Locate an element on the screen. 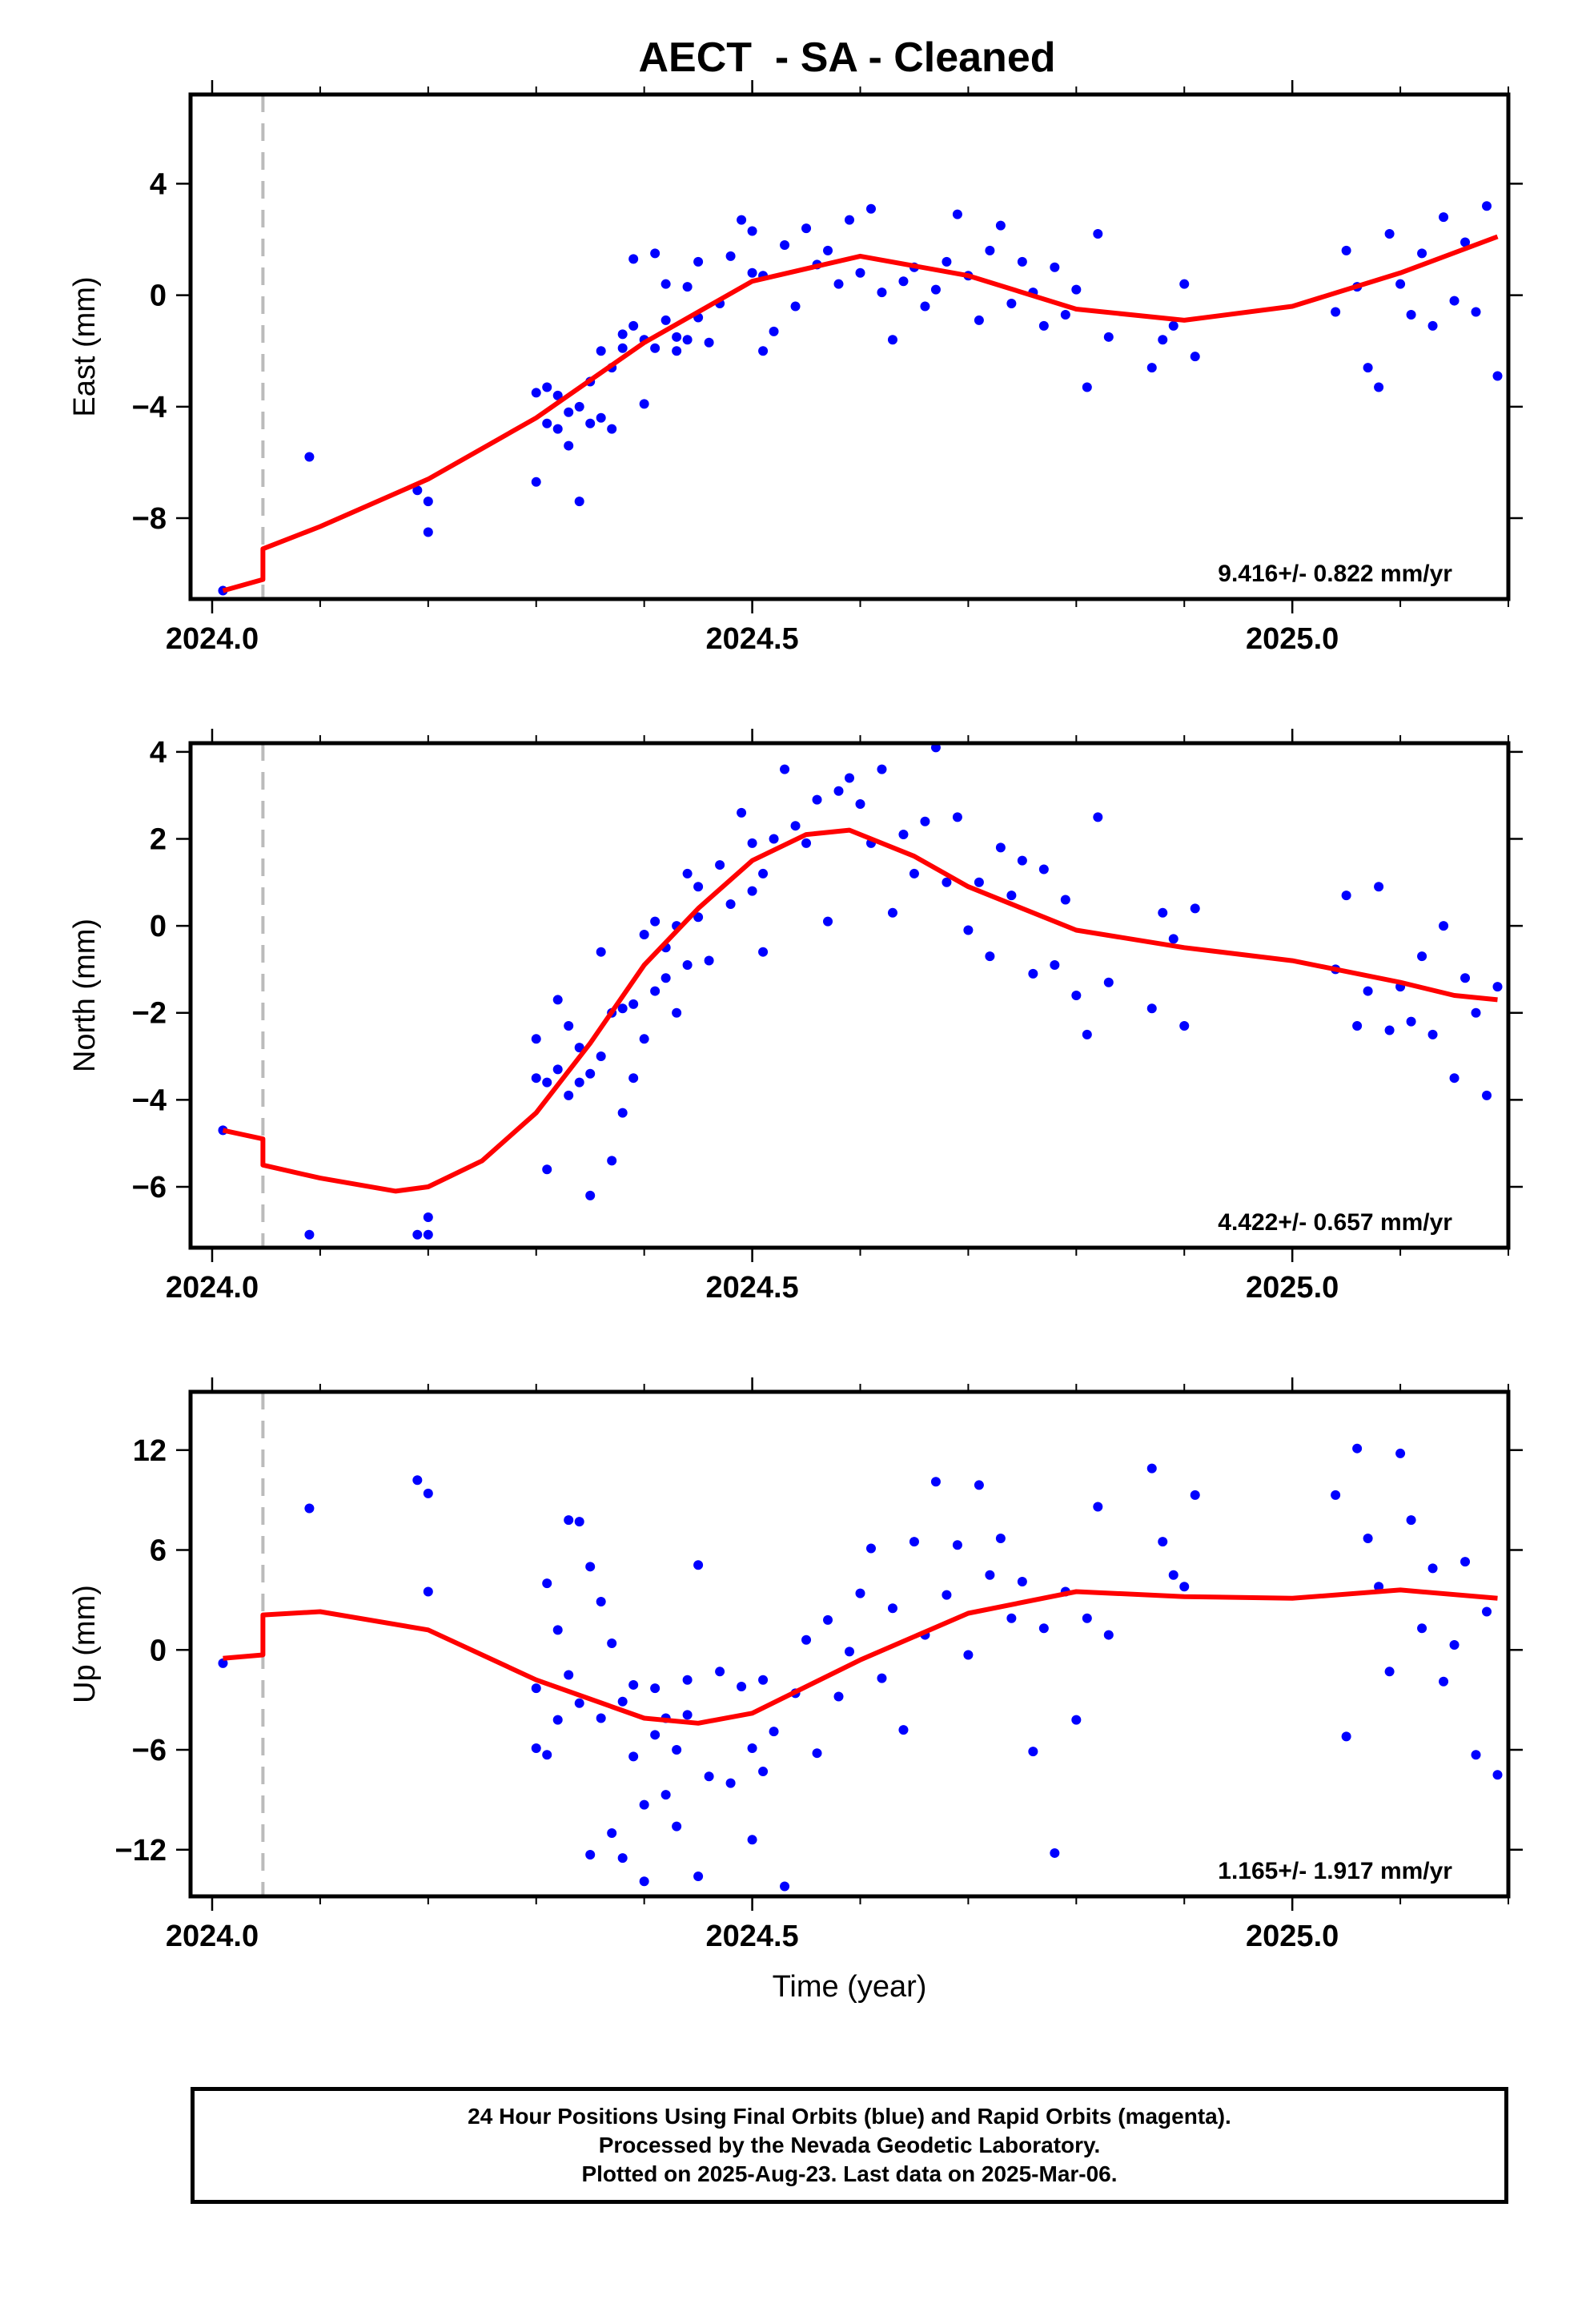  up-y-axis-label: Up (mm) is located at coordinates (85, 1644).